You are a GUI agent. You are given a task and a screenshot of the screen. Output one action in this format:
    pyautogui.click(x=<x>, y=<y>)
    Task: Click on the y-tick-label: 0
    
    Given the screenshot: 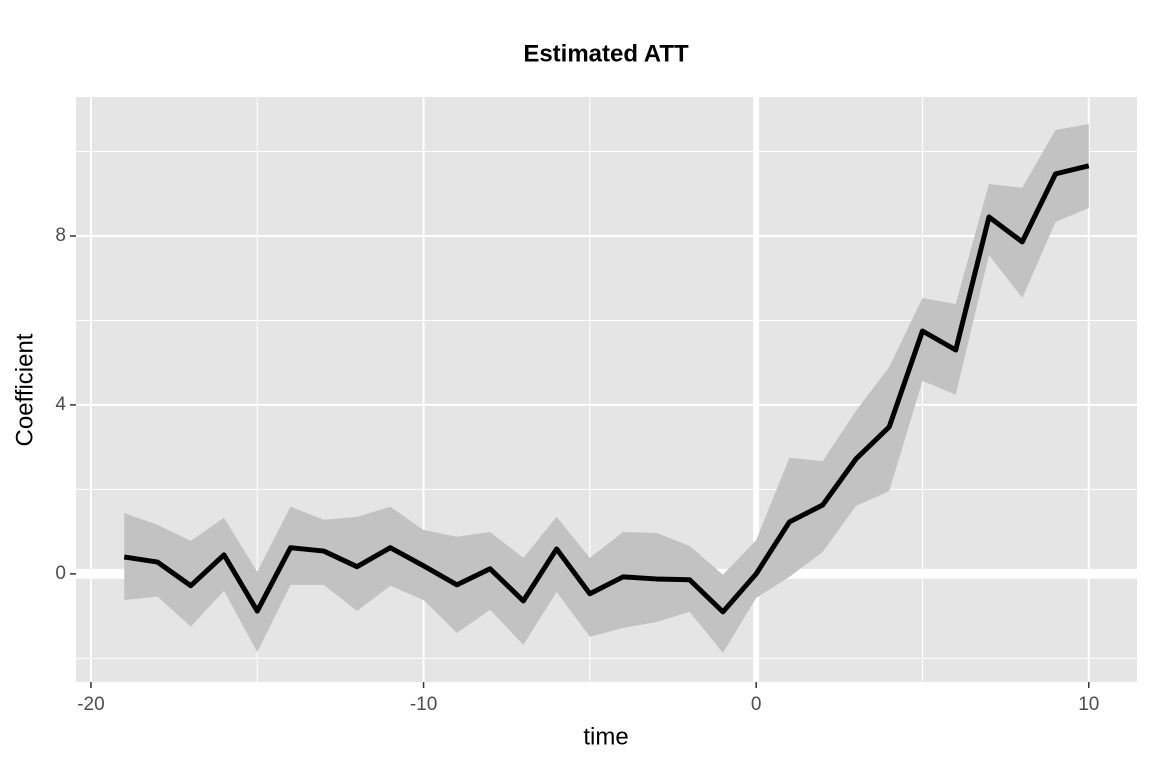 What is the action you would take?
    pyautogui.click(x=60, y=573)
    